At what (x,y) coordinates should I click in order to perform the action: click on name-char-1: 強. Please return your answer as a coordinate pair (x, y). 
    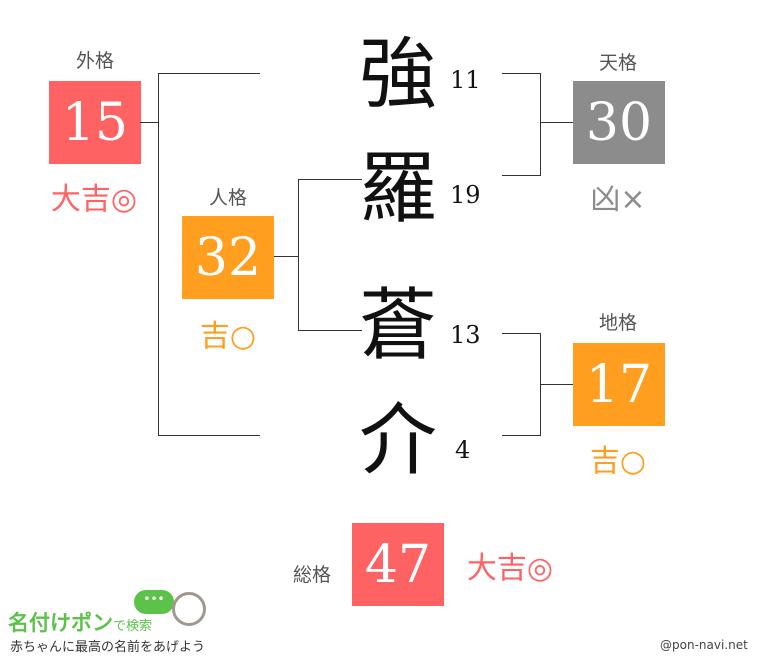
    Looking at the image, I should click on (397, 75).